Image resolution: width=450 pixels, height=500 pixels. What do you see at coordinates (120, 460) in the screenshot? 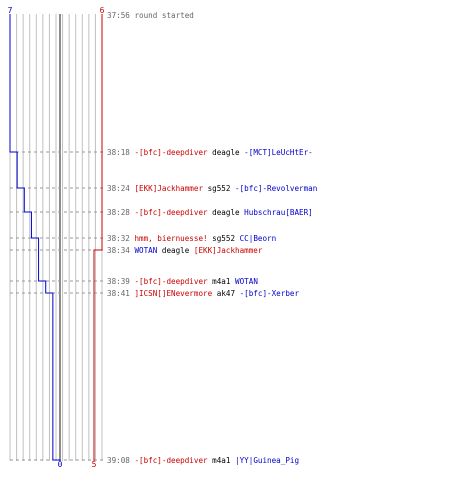
I see `event-time: 39:08` at bounding box center [120, 460].